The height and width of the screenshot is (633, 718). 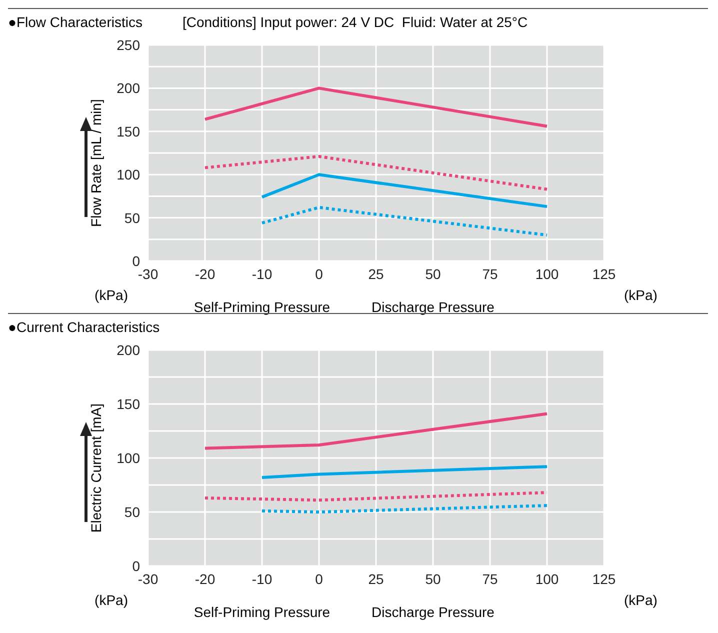 What do you see at coordinates (128, 44) in the screenshot?
I see `y-tick-label: 250` at bounding box center [128, 44].